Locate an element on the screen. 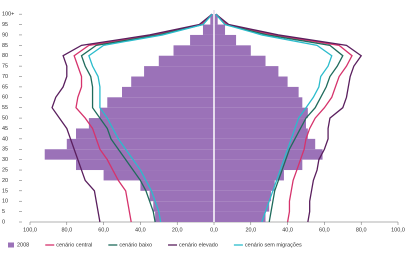 This screenshot has height=255, width=411. y-tick-label: 100+ is located at coordinates (8, 15).